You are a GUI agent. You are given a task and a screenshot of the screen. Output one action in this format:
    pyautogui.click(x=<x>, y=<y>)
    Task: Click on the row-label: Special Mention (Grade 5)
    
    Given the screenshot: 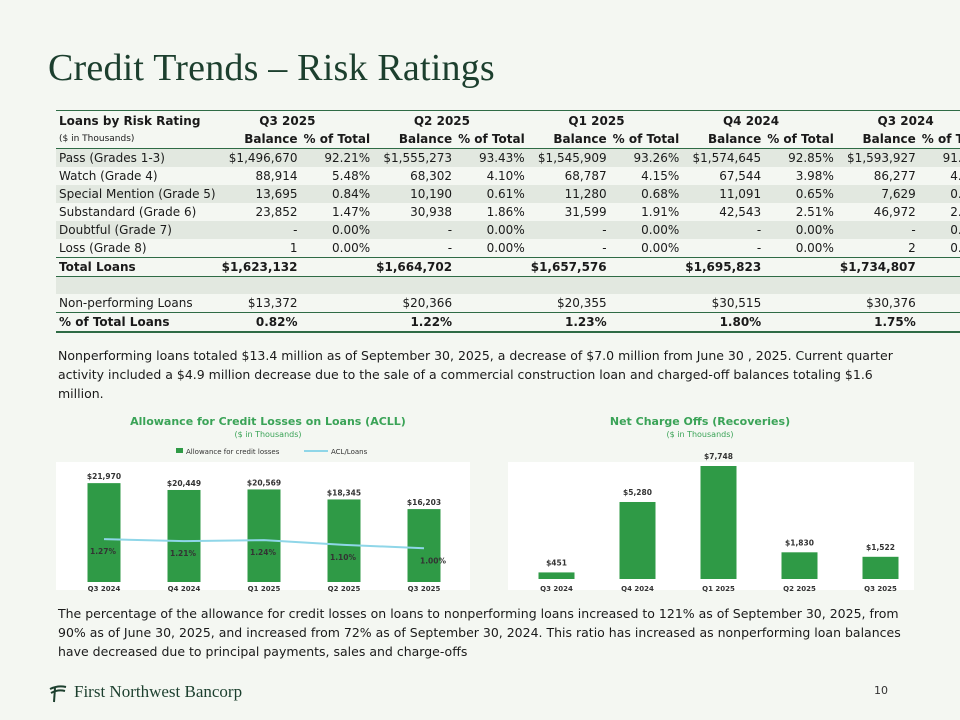 What is the action you would take?
    pyautogui.click(x=137, y=194)
    